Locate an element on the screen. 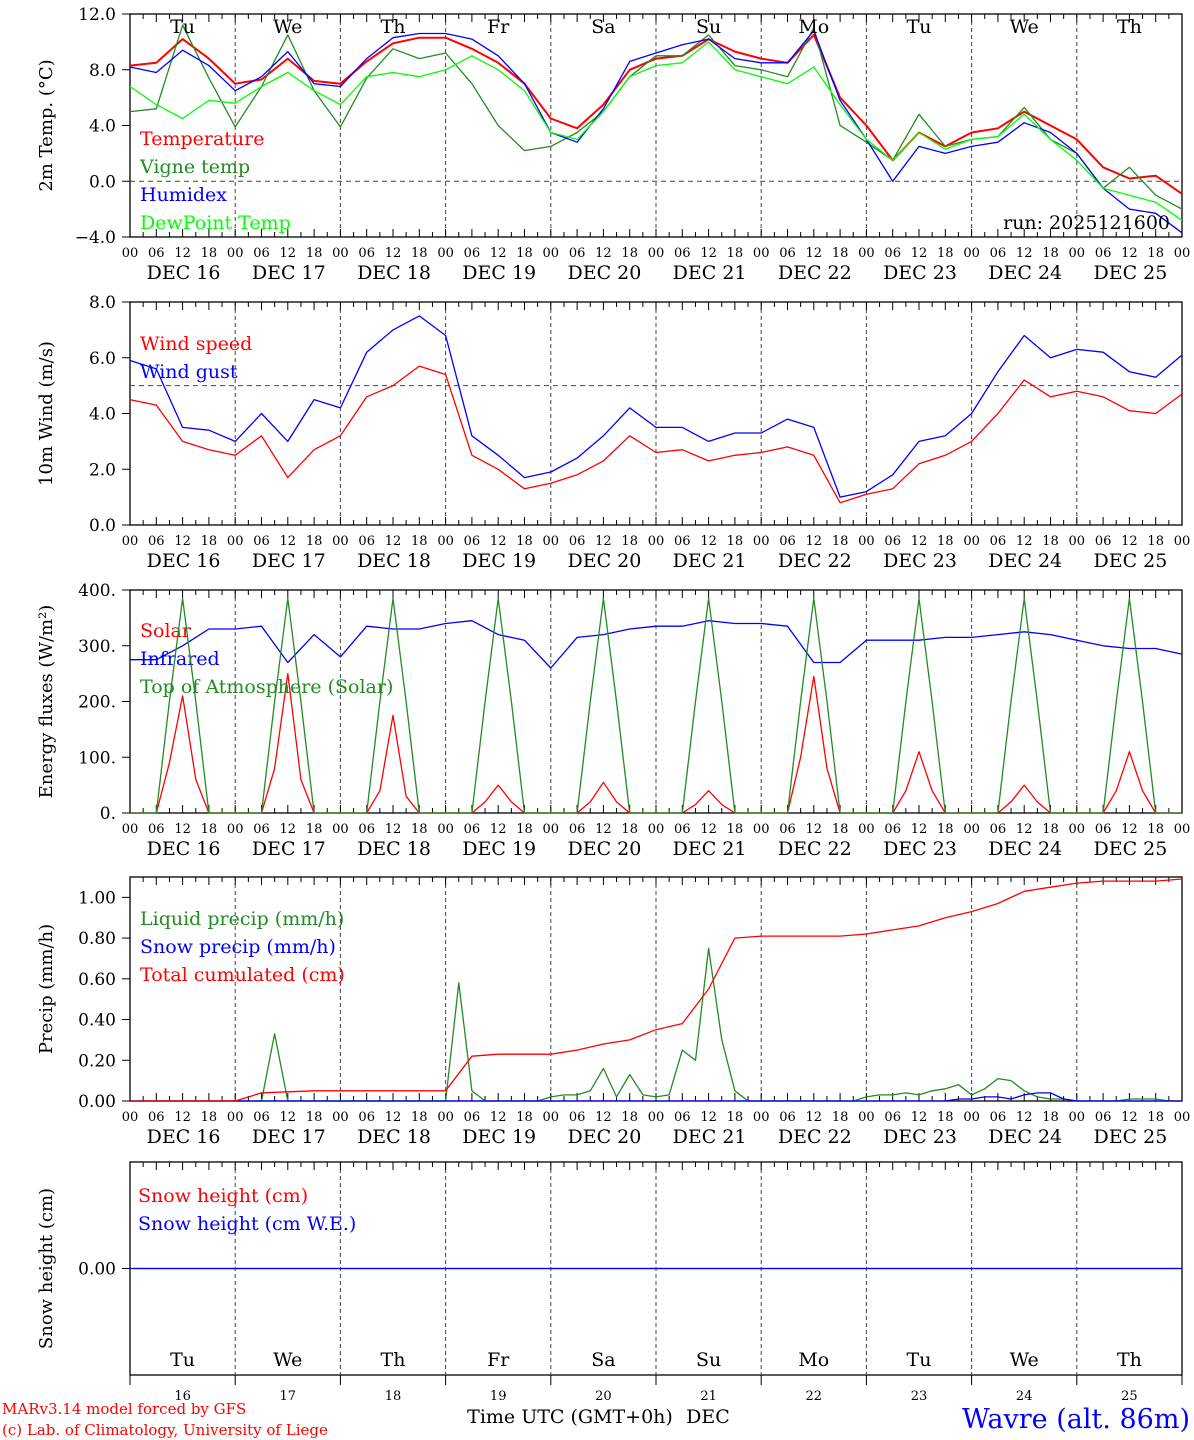 The height and width of the screenshot is (1440, 1194). month-label: DEC is located at coordinates (708, 1417).